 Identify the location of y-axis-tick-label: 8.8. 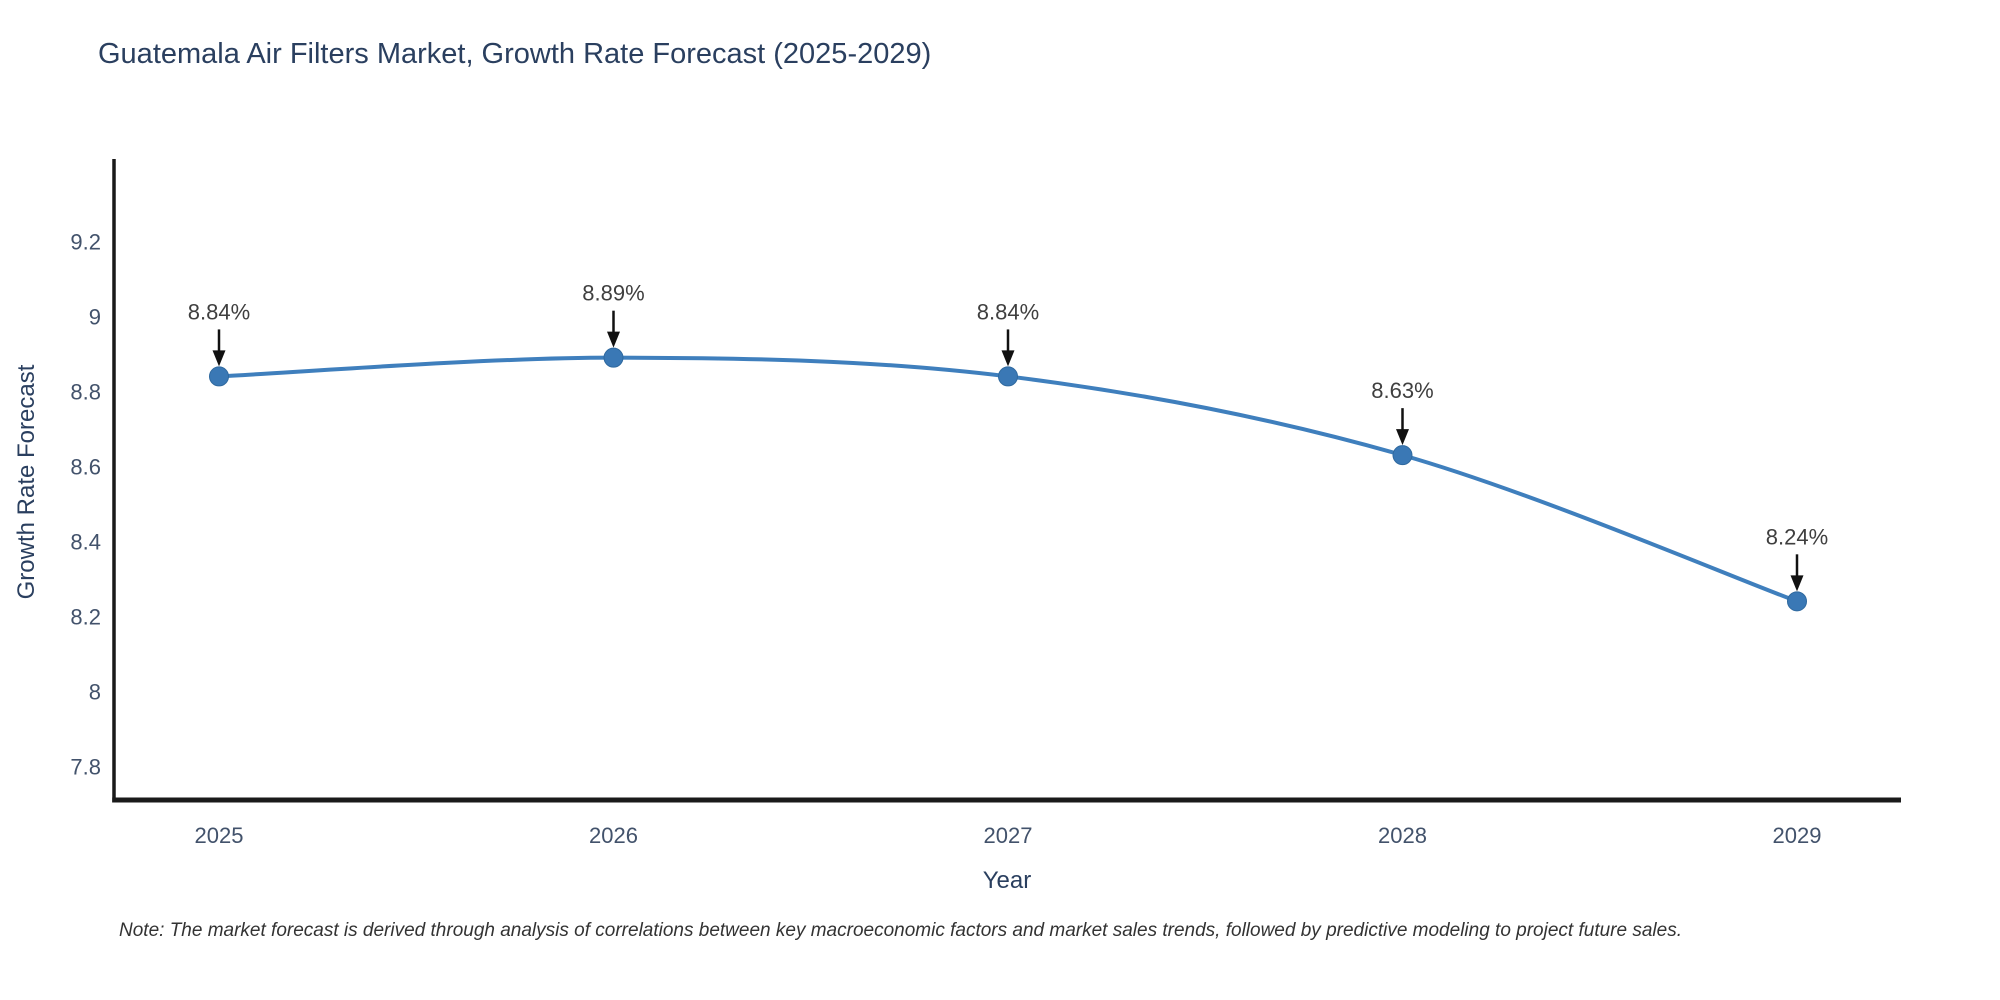
(85, 391).